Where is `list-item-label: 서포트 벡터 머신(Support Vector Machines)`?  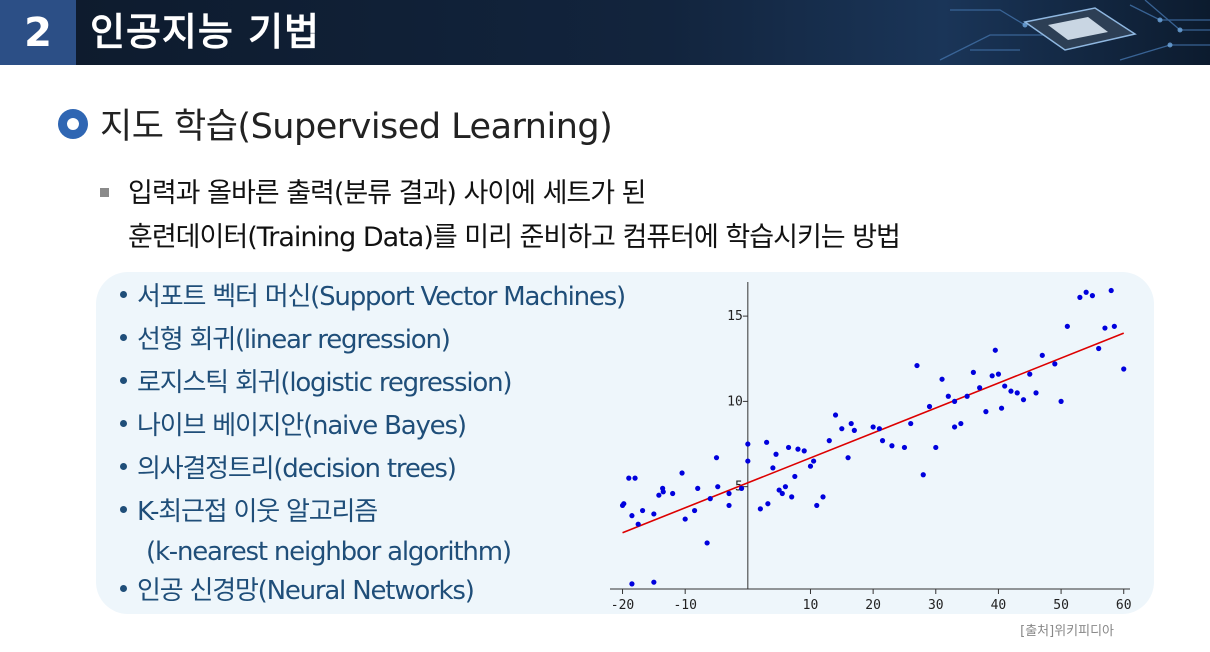
list-item-label: 서포트 벡터 머신(Support Vector Machines) is located at coordinates (381, 297).